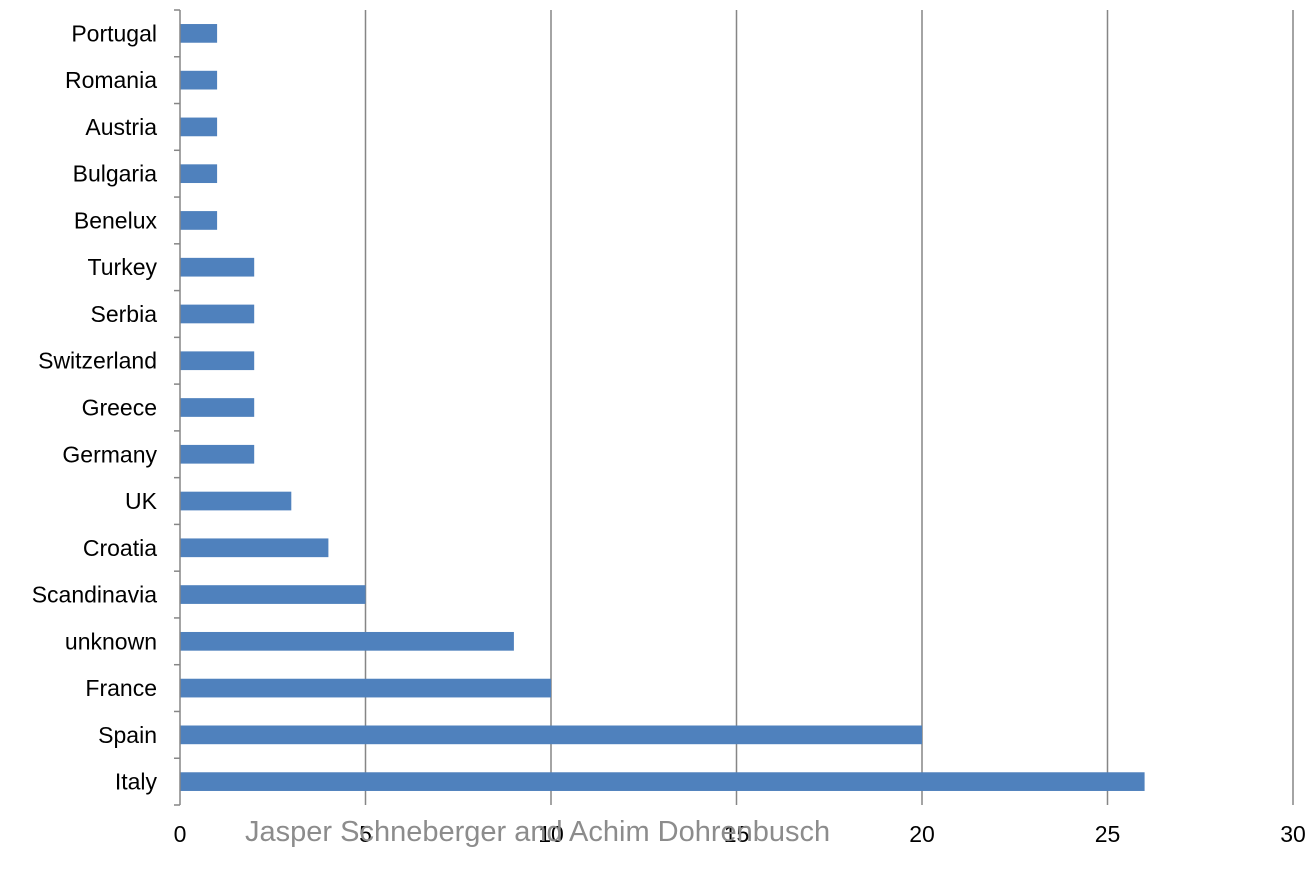  I want to click on category-label: Croatia, so click(120, 548).